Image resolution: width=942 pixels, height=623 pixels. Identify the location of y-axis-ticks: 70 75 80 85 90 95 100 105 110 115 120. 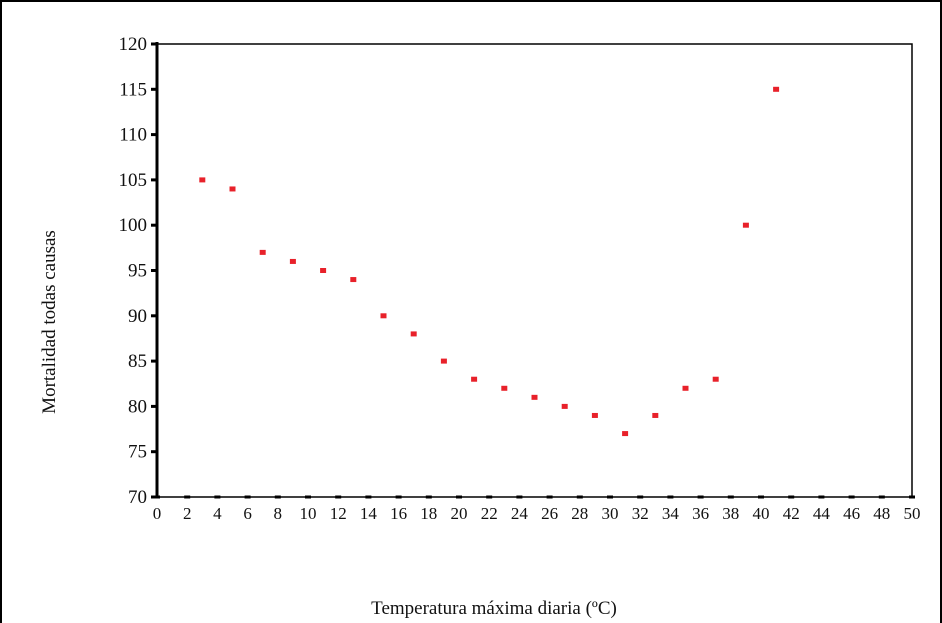
(138, 271).